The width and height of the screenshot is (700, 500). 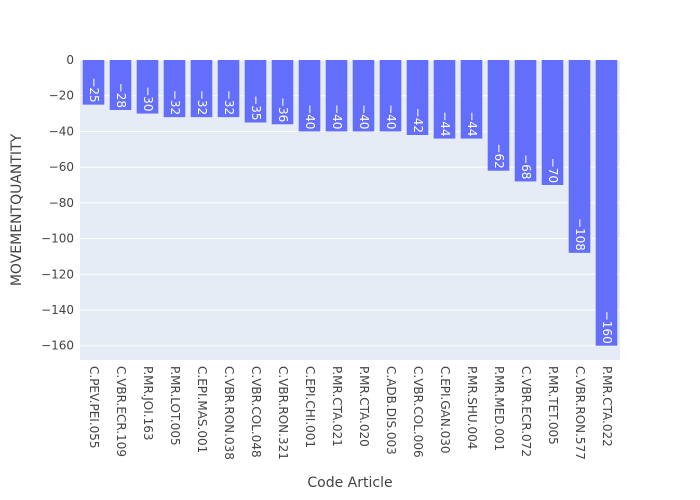 I want to click on x-tick-label: P.MR.JOI.163, so click(x=148, y=403).